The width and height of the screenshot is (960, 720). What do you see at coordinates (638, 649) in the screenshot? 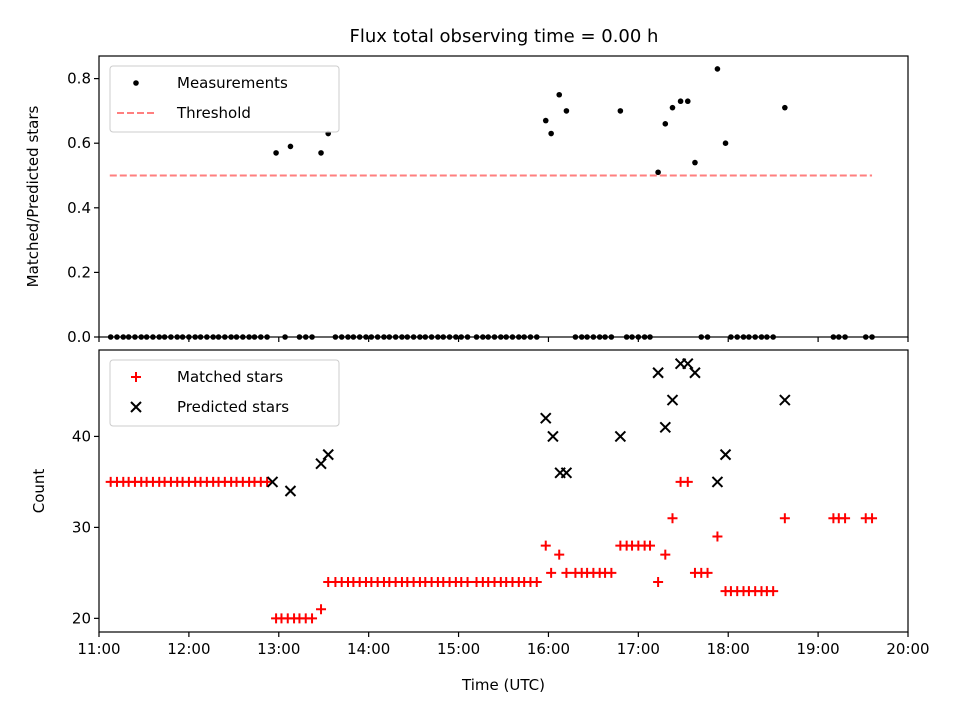
I see `x-tick-label: 17:00` at bounding box center [638, 649].